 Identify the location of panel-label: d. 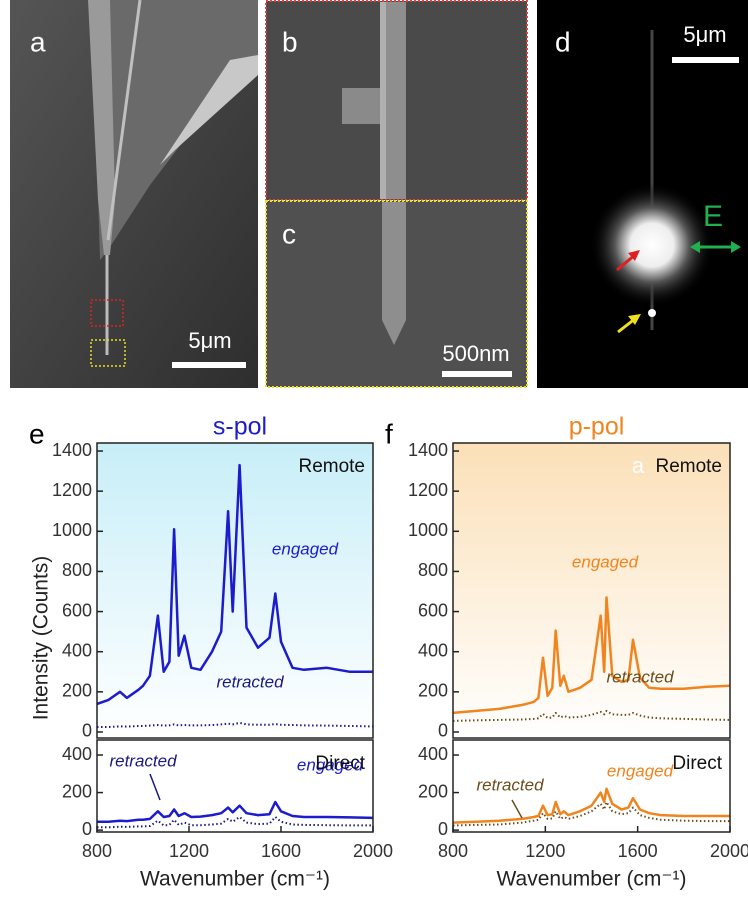
(563, 41).